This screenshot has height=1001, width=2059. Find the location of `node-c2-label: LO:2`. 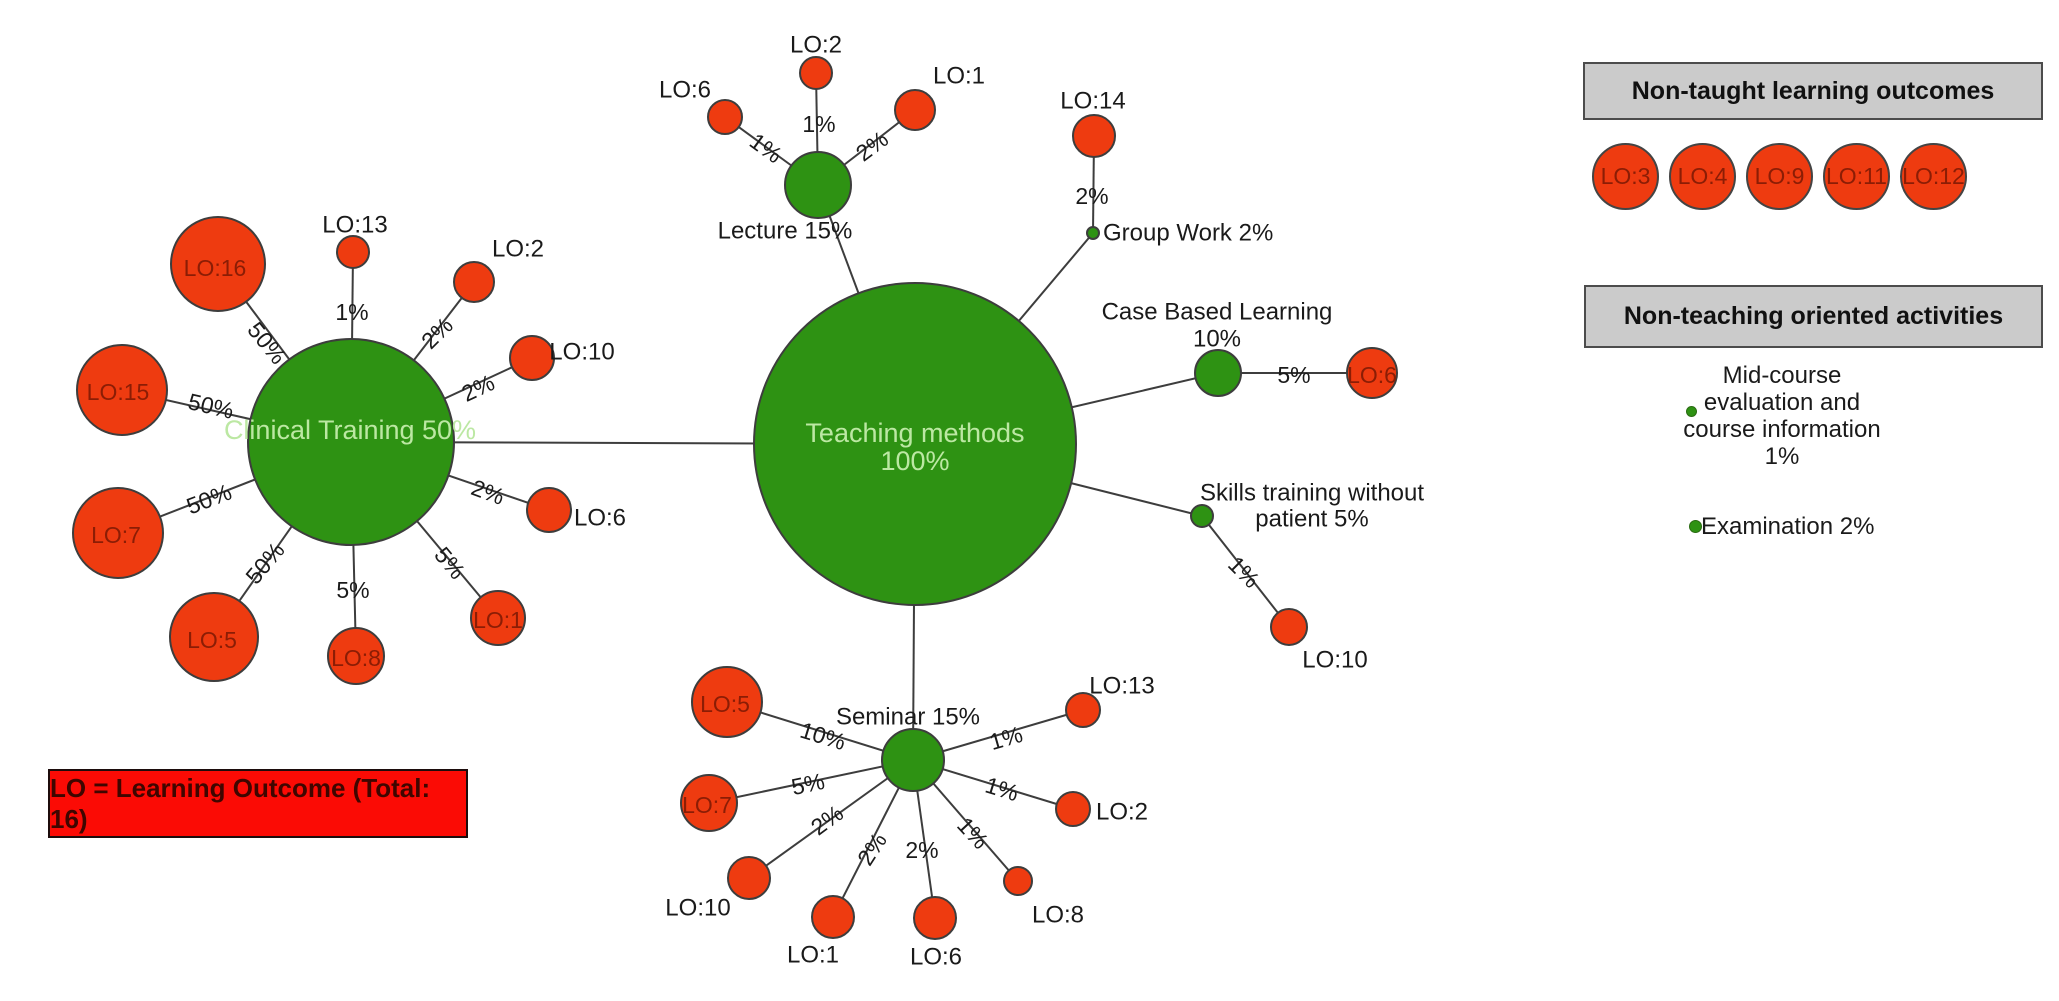

node-c2-label: LO:2 is located at coordinates (518, 249).